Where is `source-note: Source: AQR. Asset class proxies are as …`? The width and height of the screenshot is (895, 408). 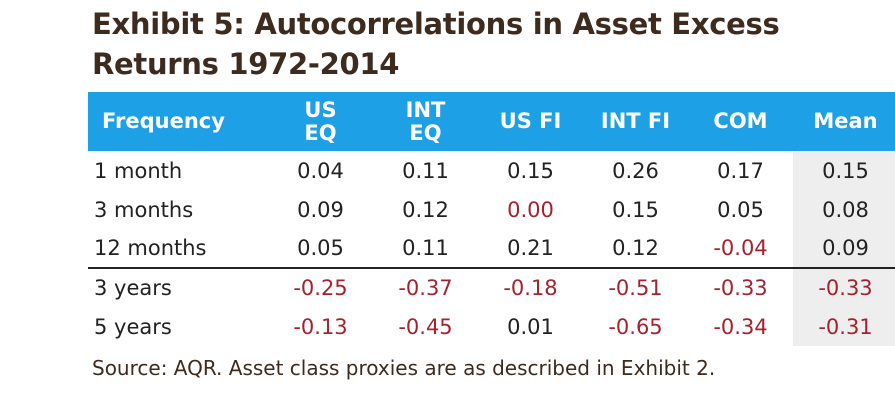
source-note: Source: AQR. Asset class proxies are as … is located at coordinates (404, 368).